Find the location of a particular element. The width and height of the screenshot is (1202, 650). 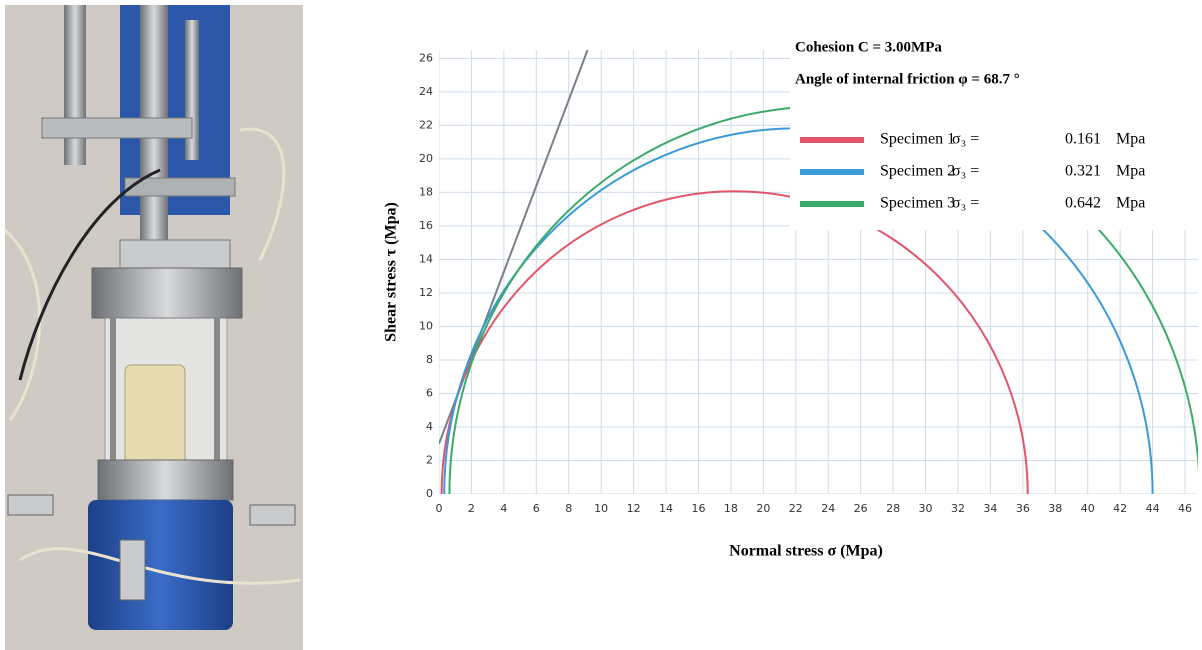

x-tick-label: 16 is located at coordinates (698, 508).